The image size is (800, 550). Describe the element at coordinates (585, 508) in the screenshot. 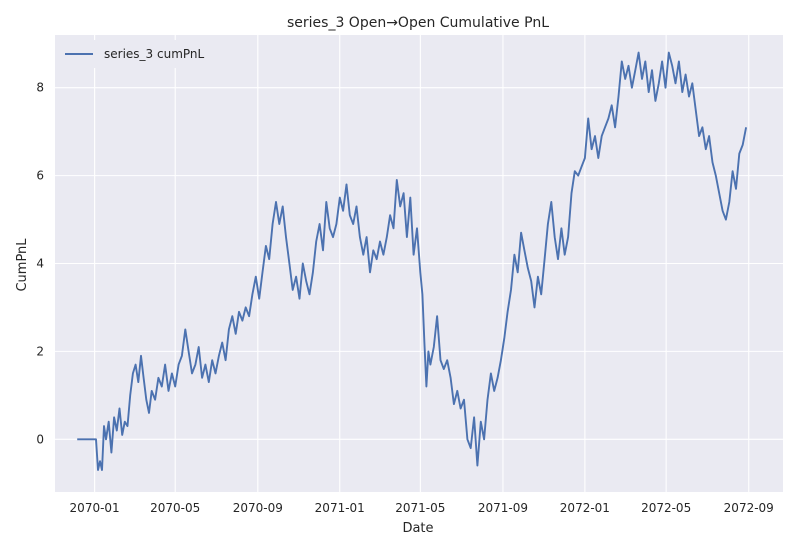

I see `x-tick-label: 2072-01` at that location.